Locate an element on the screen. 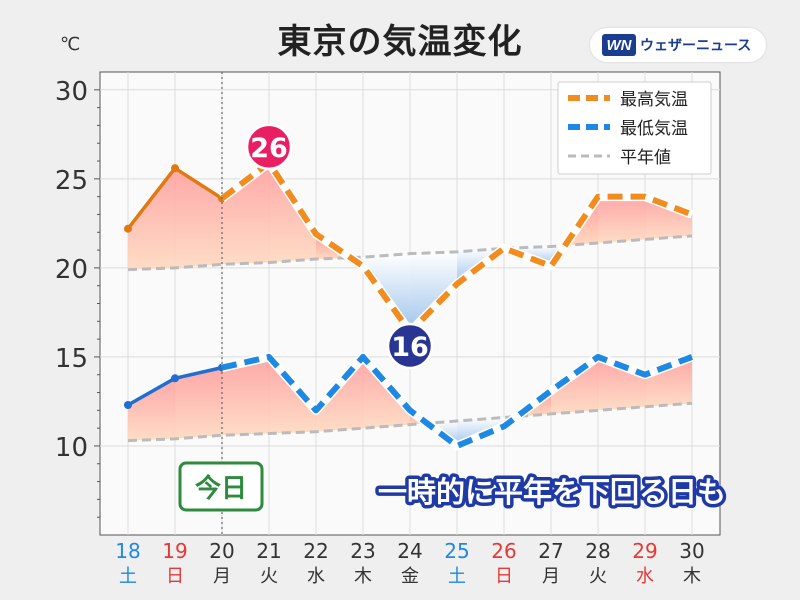  x-tick-day: 29 is located at coordinates (644, 551).